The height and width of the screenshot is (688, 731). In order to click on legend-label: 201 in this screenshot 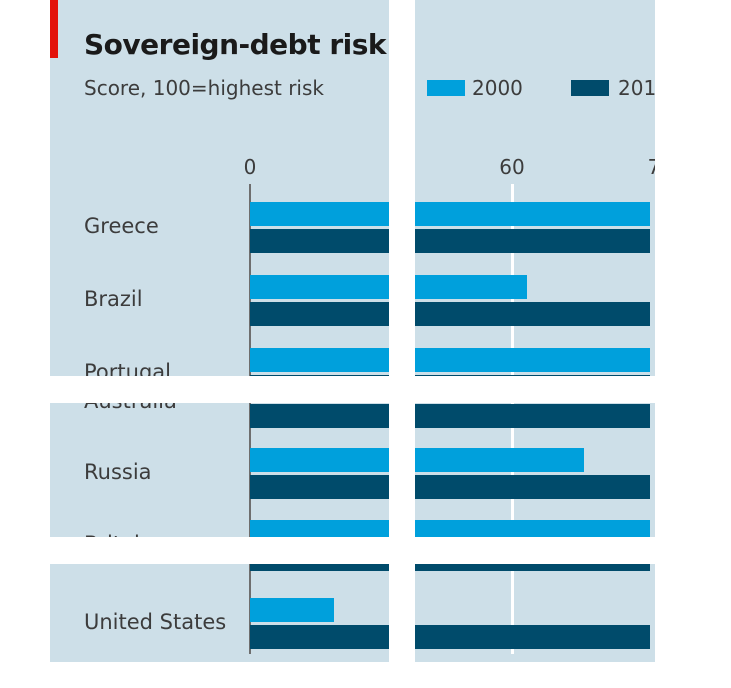, I will do `click(636, 88)`.